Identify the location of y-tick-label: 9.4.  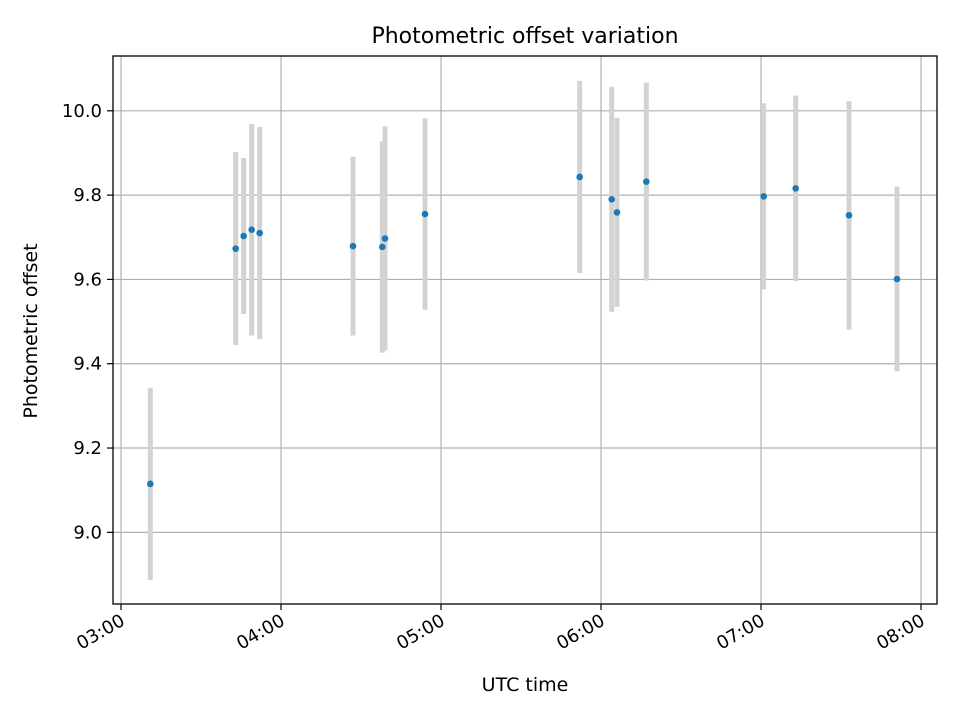
(87, 364).